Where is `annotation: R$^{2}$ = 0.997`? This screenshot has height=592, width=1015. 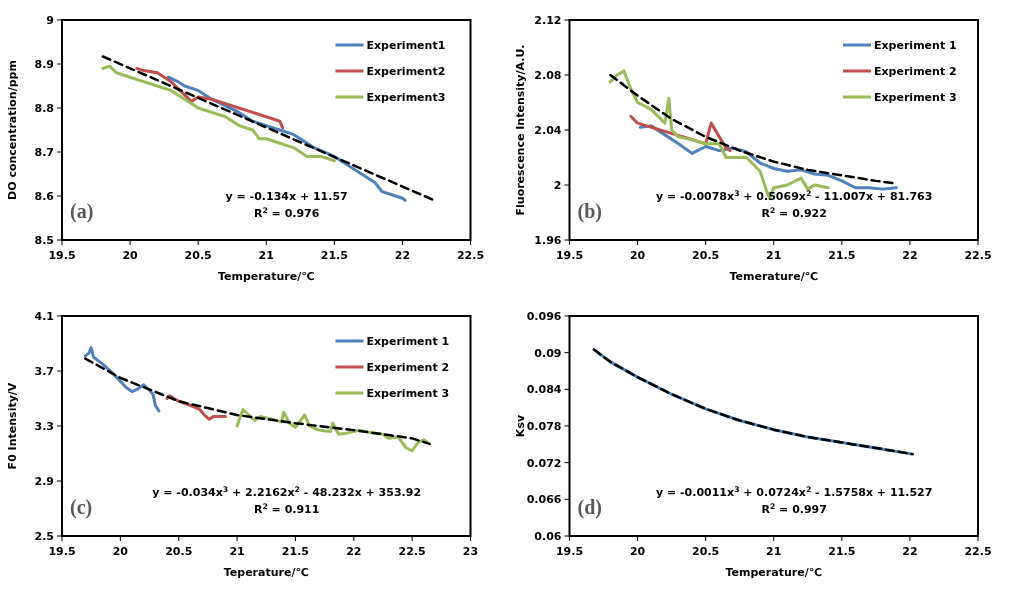 annotation: R$^{2}$ = 0.997 is located at coordinates (794, 508).